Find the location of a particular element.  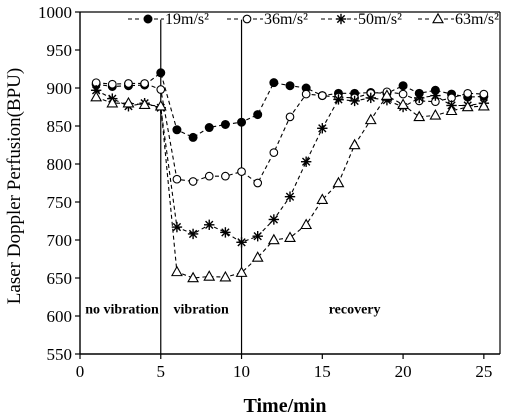

legend: 19m/s² 36m/s² 50m/s² 63m/s² is located at coordinates (313, 19).